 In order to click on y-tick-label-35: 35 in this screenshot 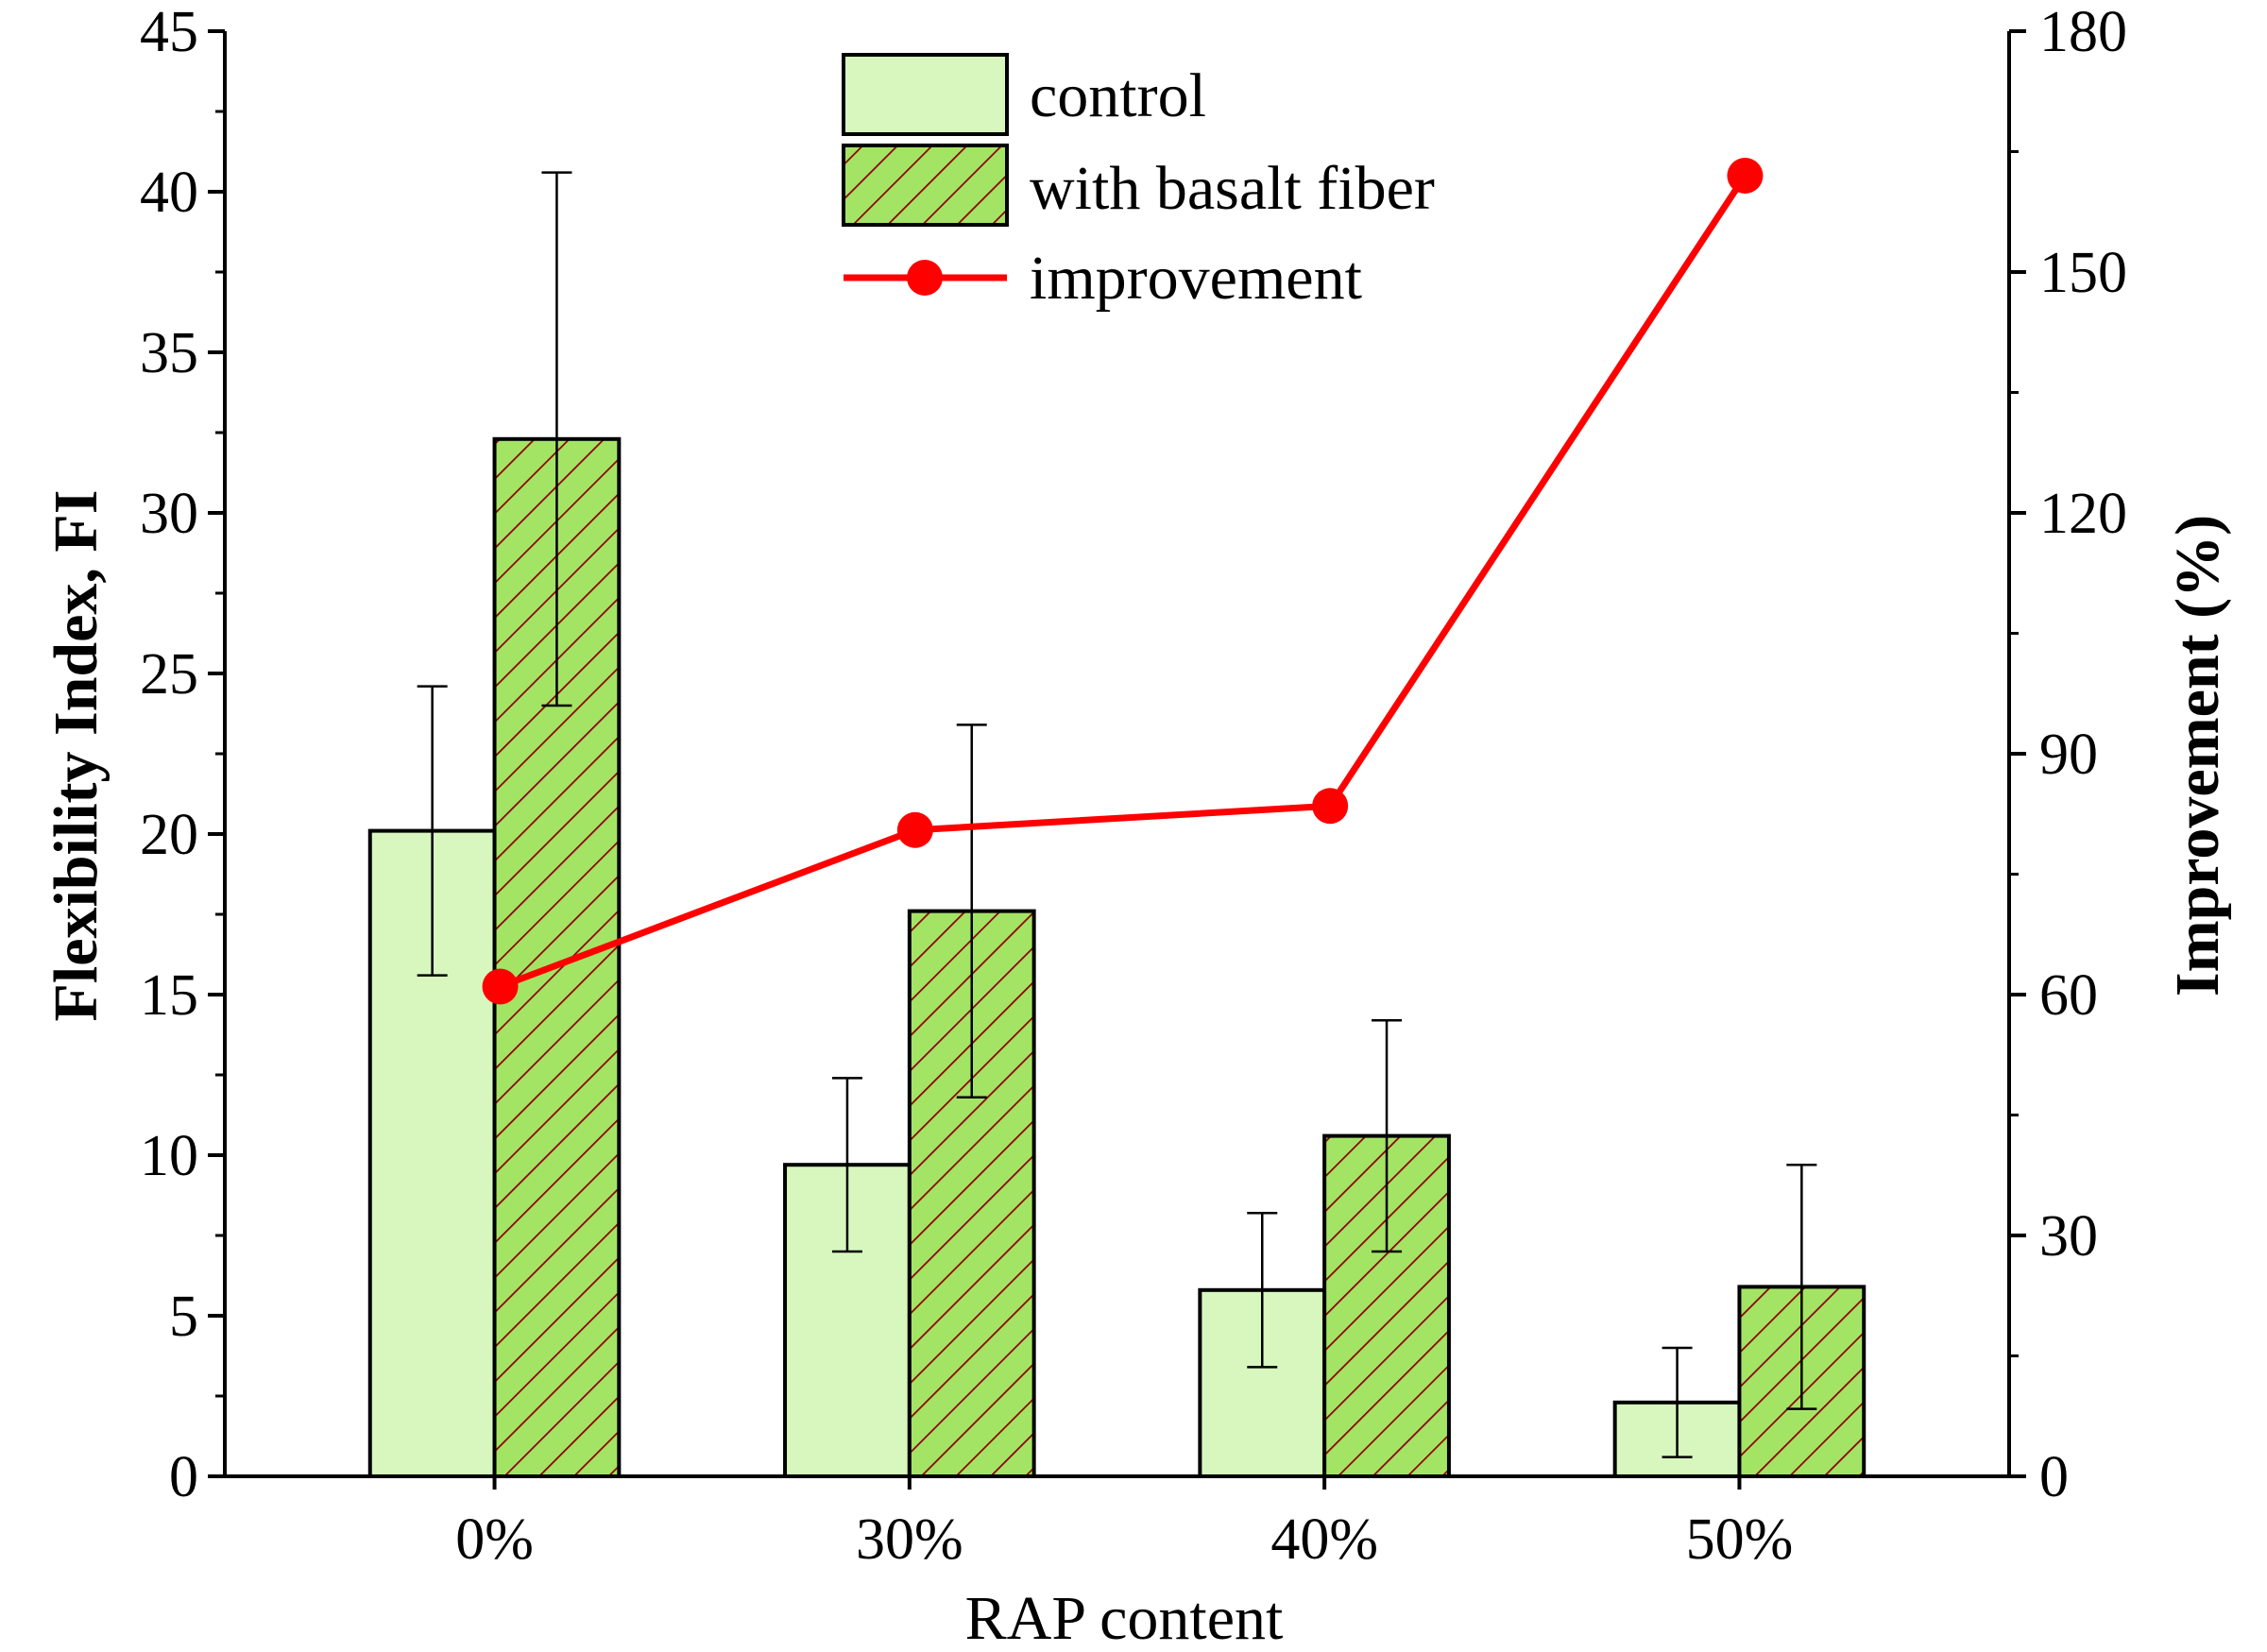, I will do `click(169, 353)`.